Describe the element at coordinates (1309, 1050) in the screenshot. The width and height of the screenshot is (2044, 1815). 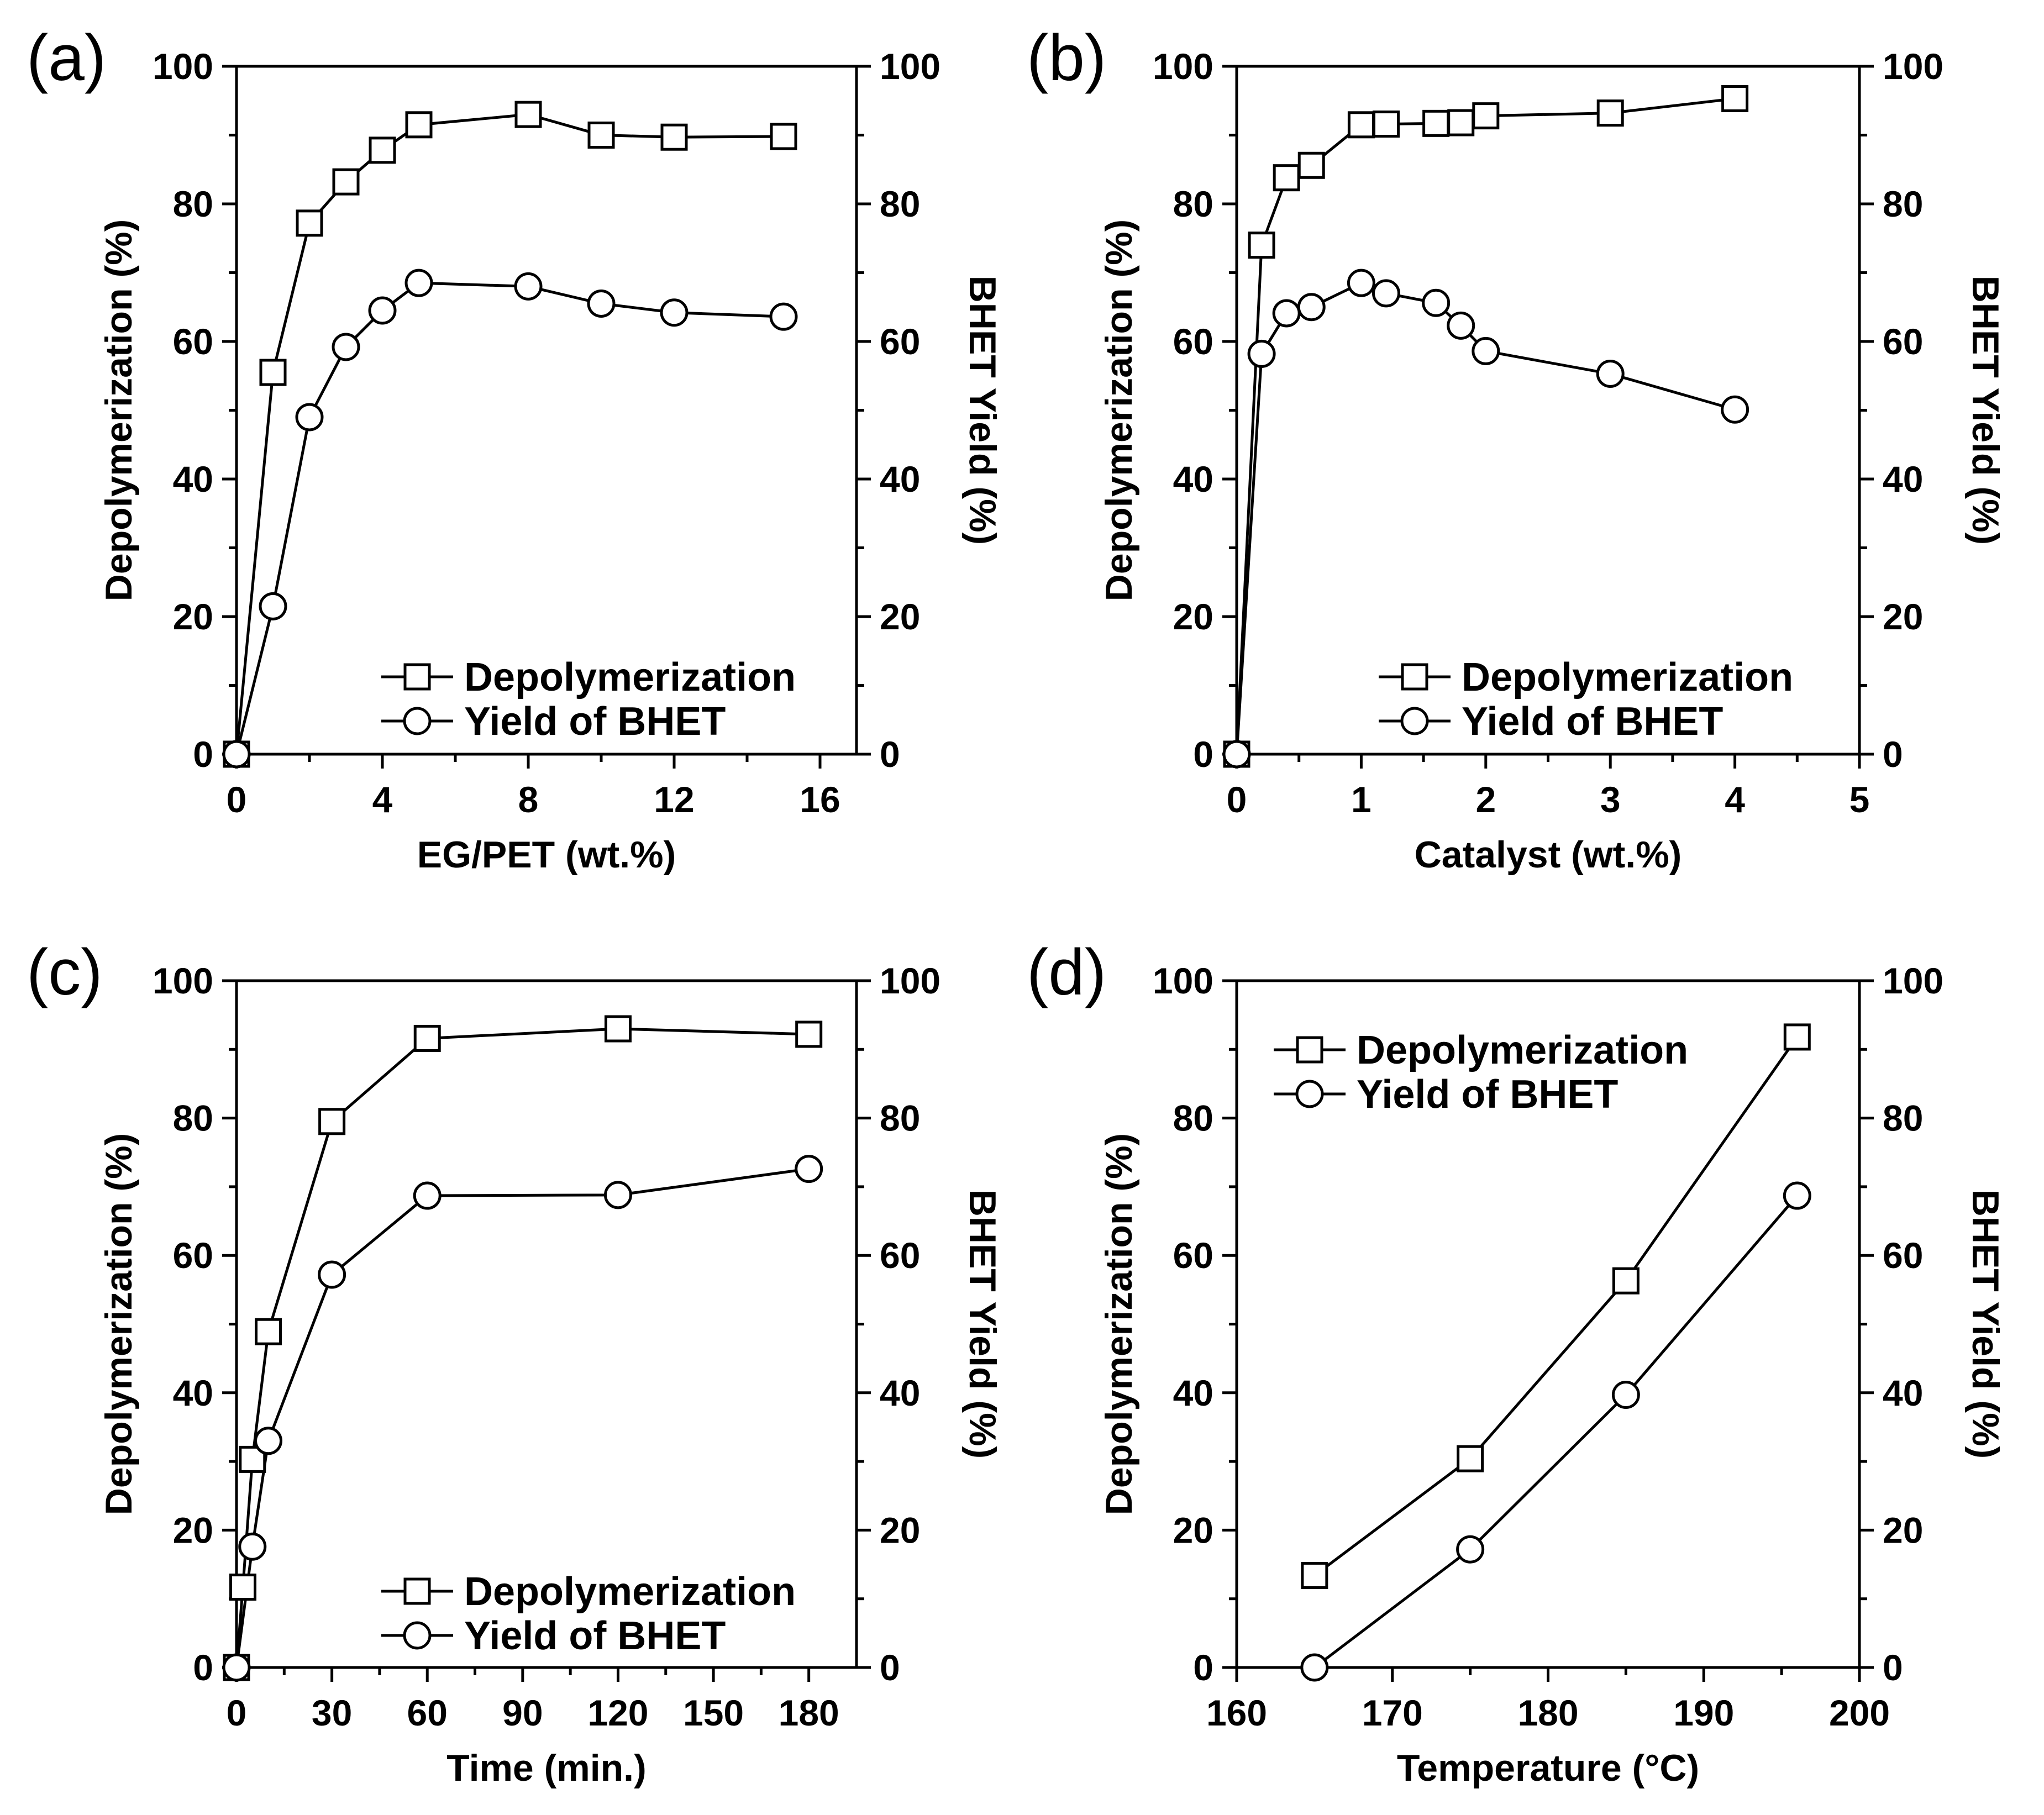
I see `legend-square-marker` at that location.